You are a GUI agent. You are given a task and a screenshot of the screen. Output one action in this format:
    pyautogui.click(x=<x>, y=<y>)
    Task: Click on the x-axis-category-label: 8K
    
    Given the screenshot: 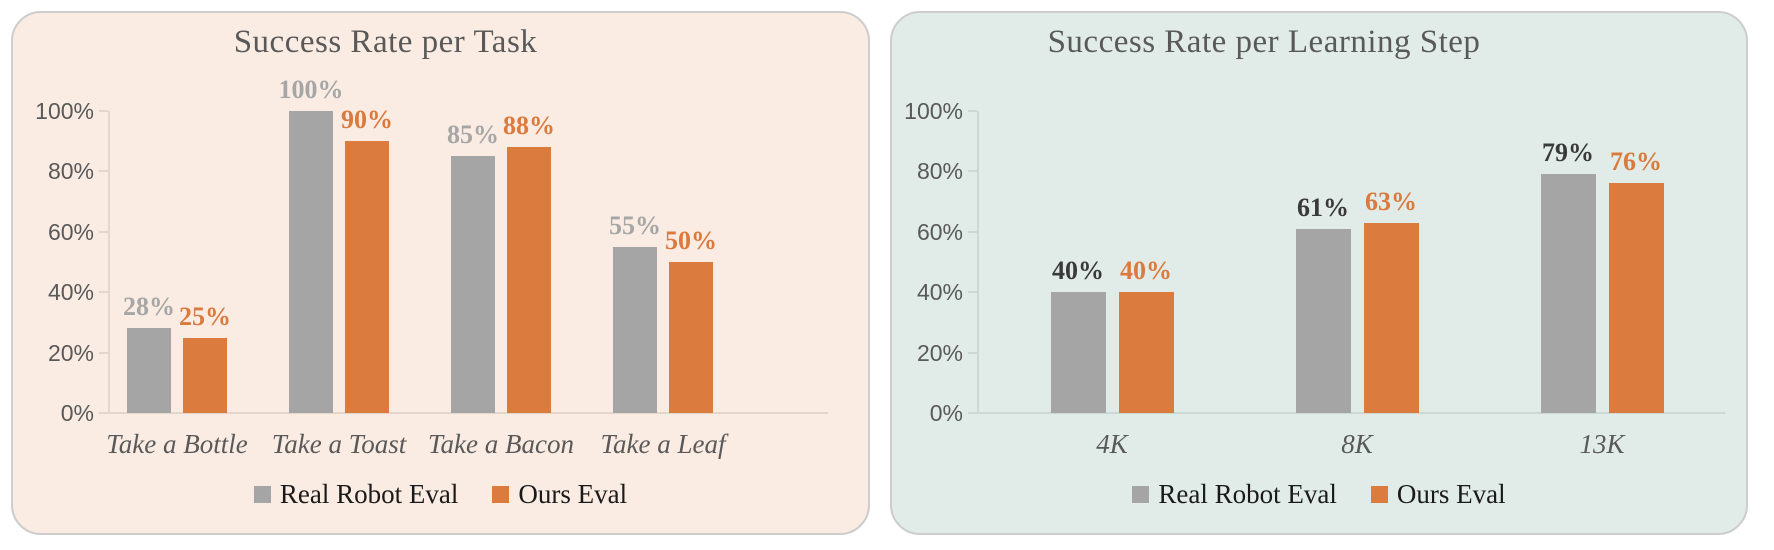 What is the action you would take?
    pyautogui.click(x=1357, y=444)
    